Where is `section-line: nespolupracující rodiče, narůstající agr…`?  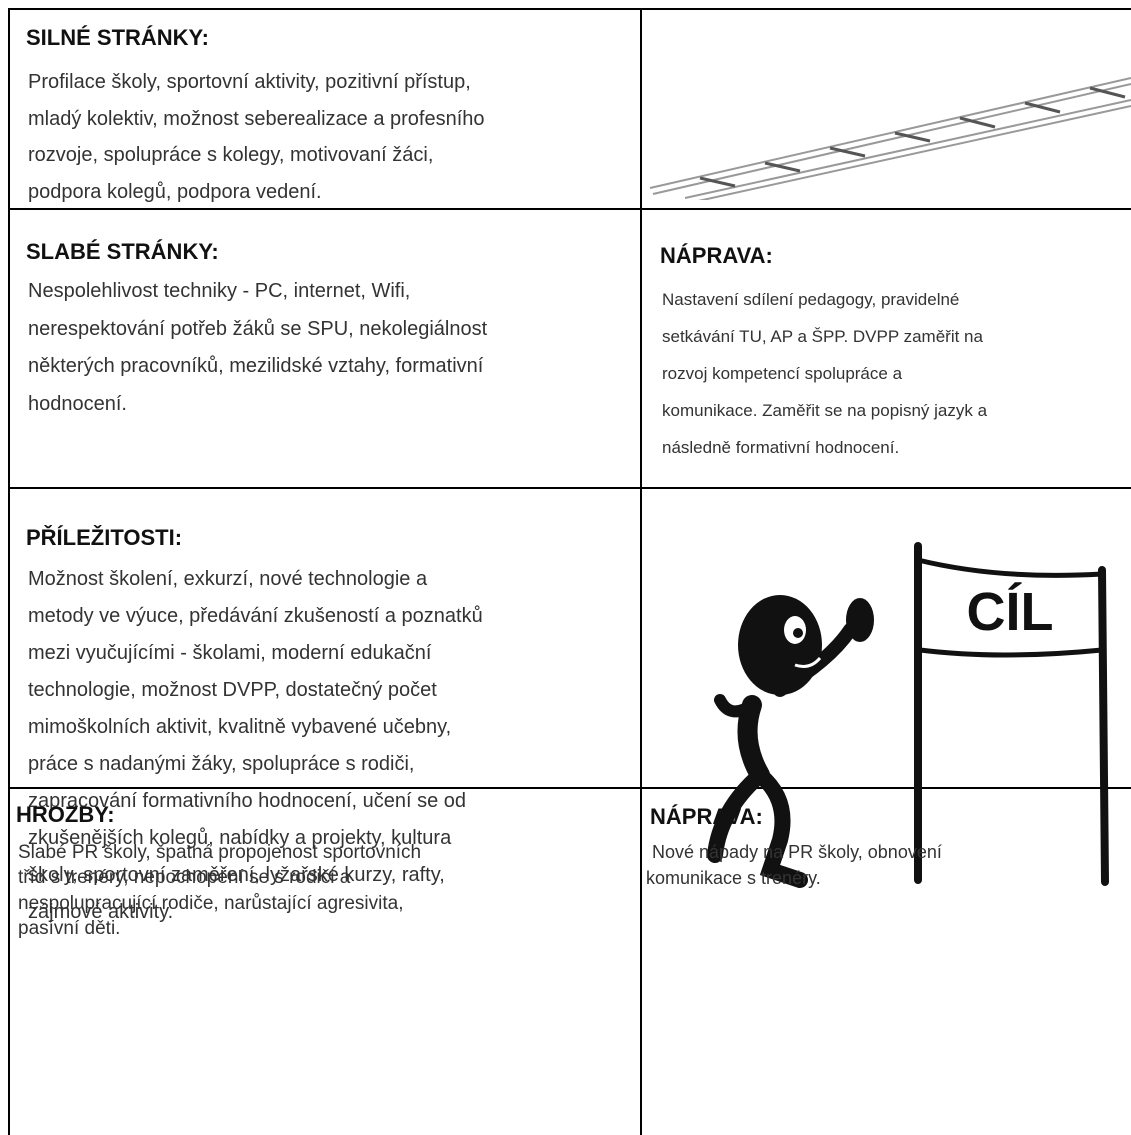 section-line: nespolupracující rodiče, narůstající agr… is located at coordinates (211, 903).